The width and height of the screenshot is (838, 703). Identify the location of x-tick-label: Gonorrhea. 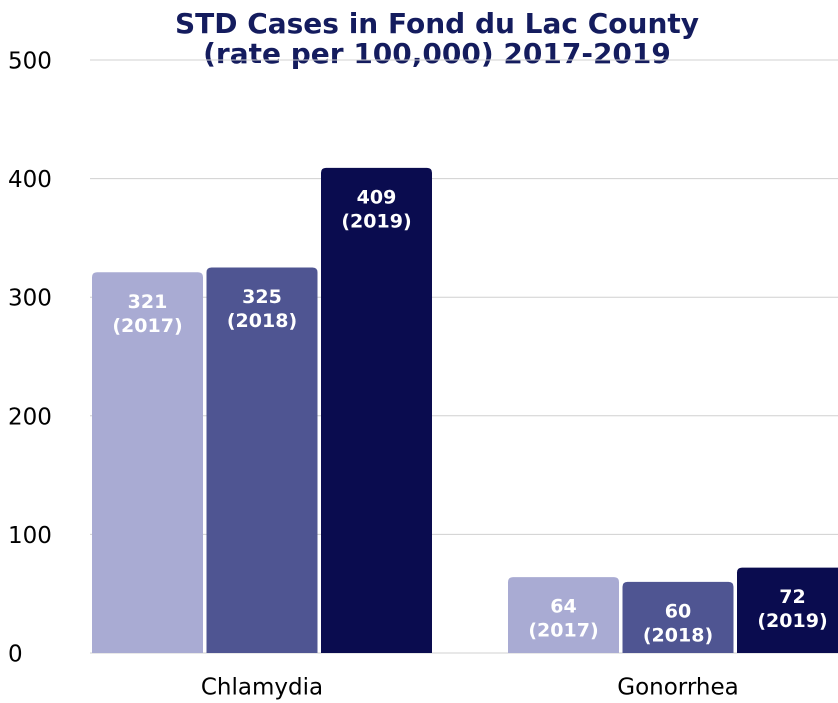
(677, 688).